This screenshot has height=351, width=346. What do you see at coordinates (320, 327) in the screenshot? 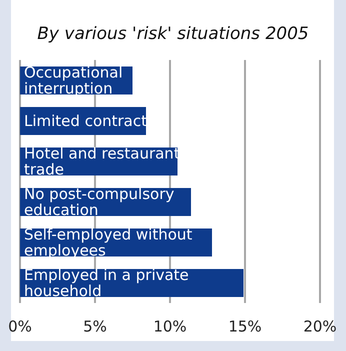
I see `x-tick-label: 20%` at bounding box center [320, 327].